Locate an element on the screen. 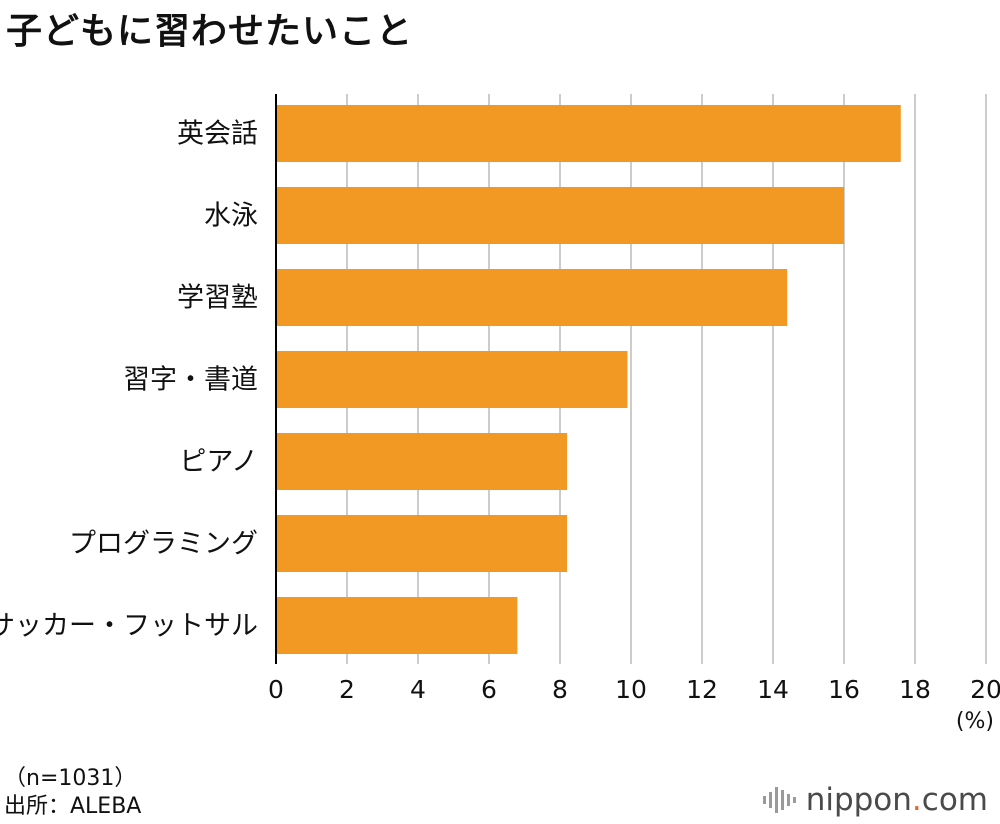  category-label: 英会話 is located at coordinates (217, 134).